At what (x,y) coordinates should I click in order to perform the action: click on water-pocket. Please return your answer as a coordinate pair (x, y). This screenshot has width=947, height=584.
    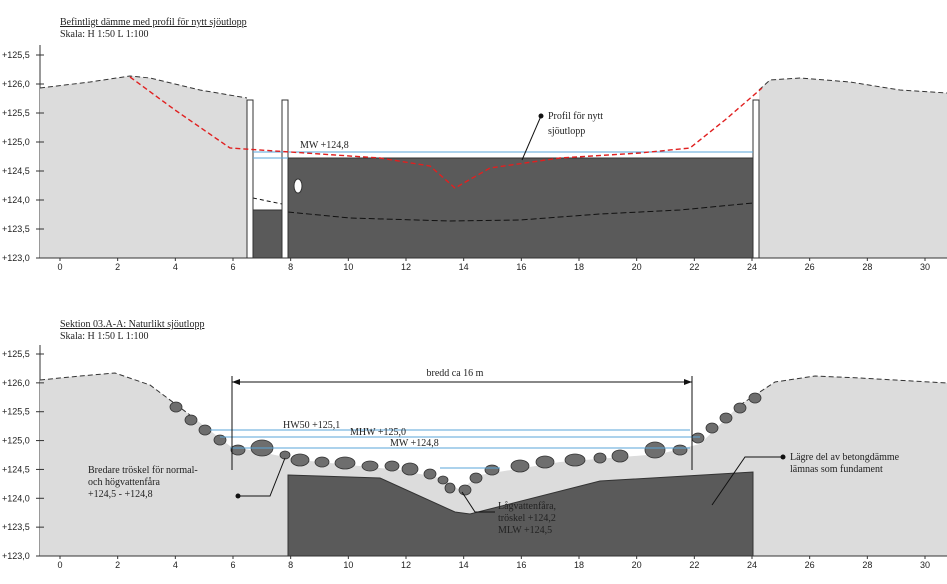
    Looking at the image, I should click on (267, 234).